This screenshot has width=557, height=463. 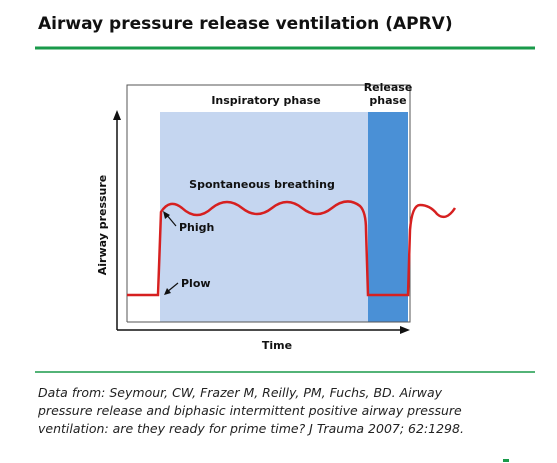 I want to click on release-region, so click(x=388, y=217).